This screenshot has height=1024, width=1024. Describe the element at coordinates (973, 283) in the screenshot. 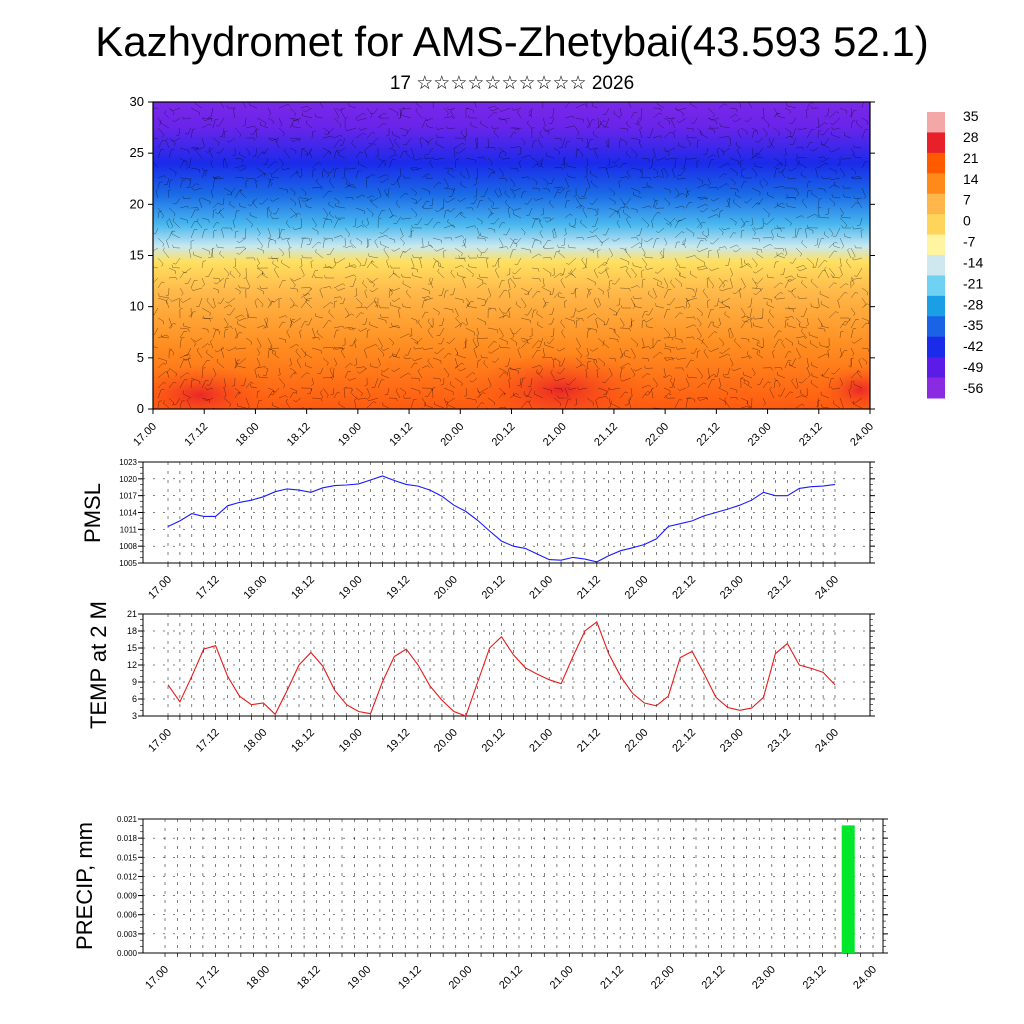

I see `colorbar-label: -21` at that location.